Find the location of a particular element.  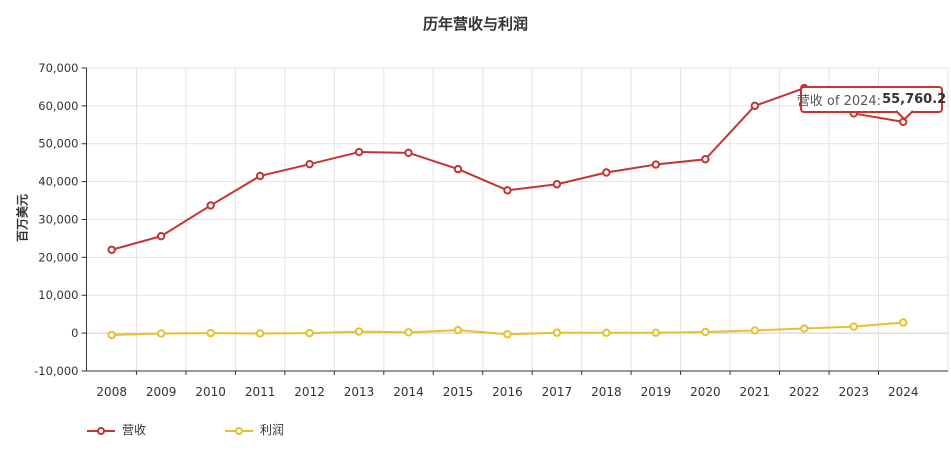

x-axis-tick-label: 2021 is located at coordinates (755, 392).